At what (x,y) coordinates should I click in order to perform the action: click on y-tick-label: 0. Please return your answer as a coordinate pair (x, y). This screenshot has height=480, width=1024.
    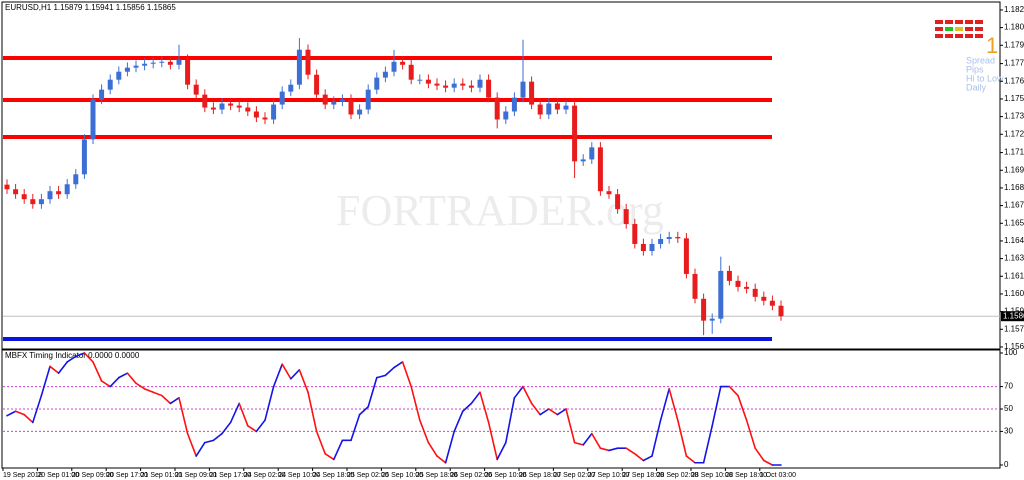
    Looking at the image, I should click on (1006, 464).